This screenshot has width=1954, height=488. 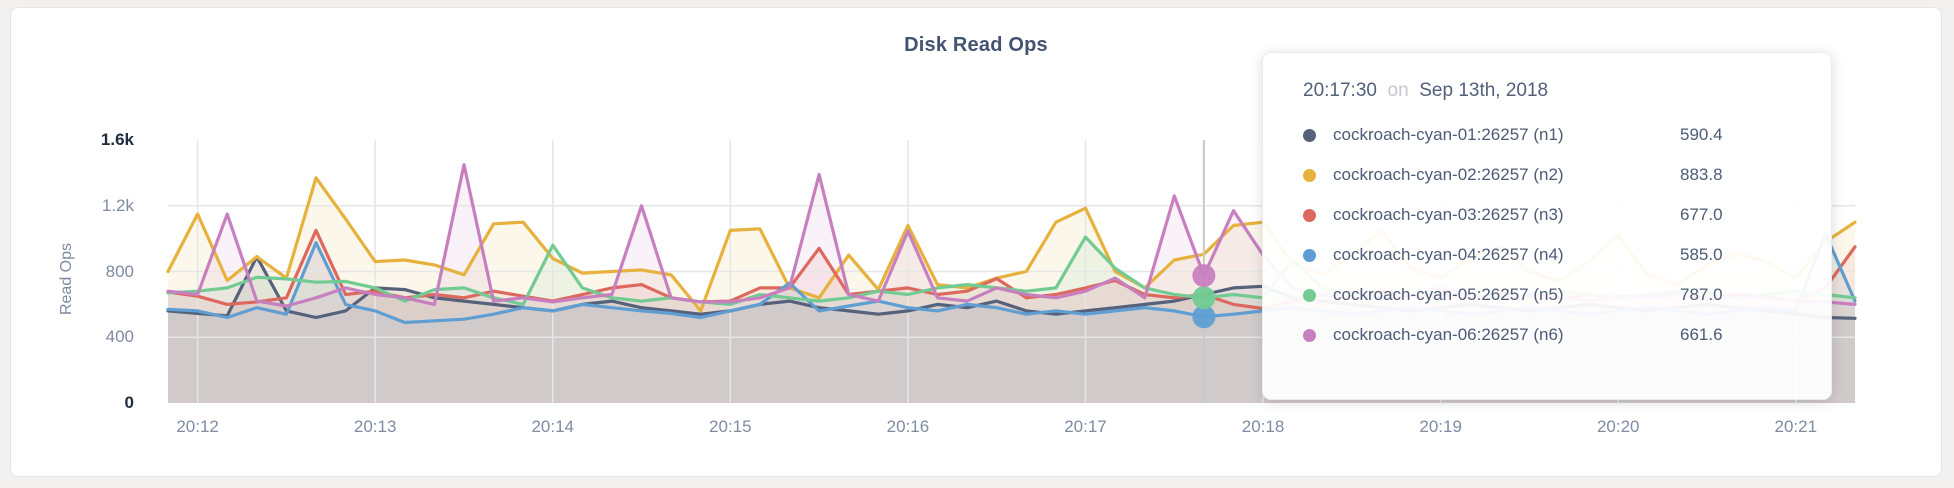 I want to click on tooltip-time: 20:17:30, so click(x=1340, y=90).